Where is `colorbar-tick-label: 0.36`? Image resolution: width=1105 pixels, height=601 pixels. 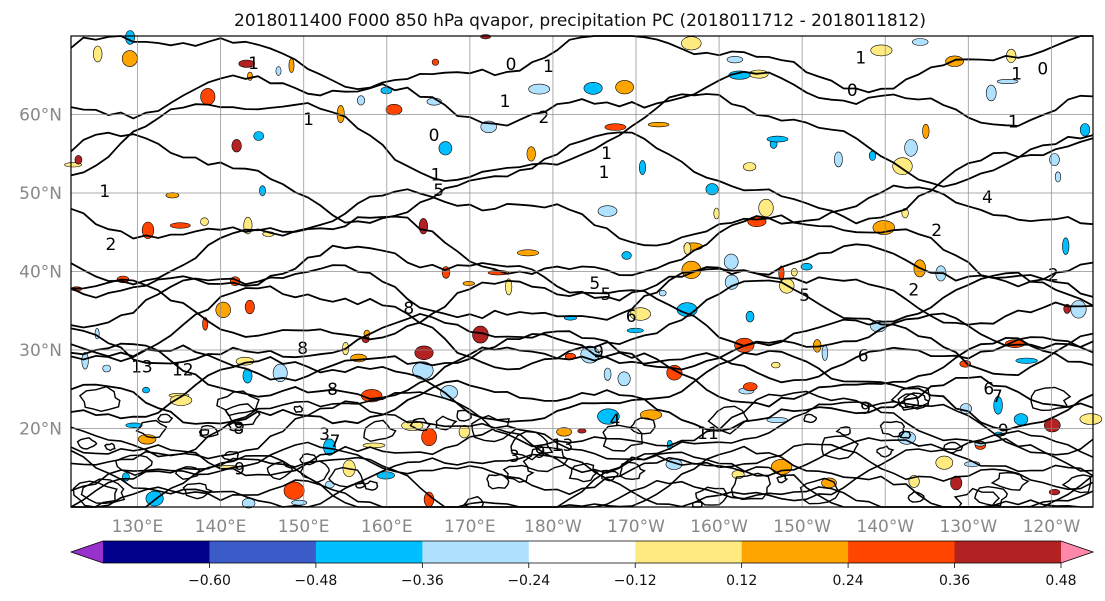
colorbar-tick-label: 0.36 is located at coordinates (954, 581).